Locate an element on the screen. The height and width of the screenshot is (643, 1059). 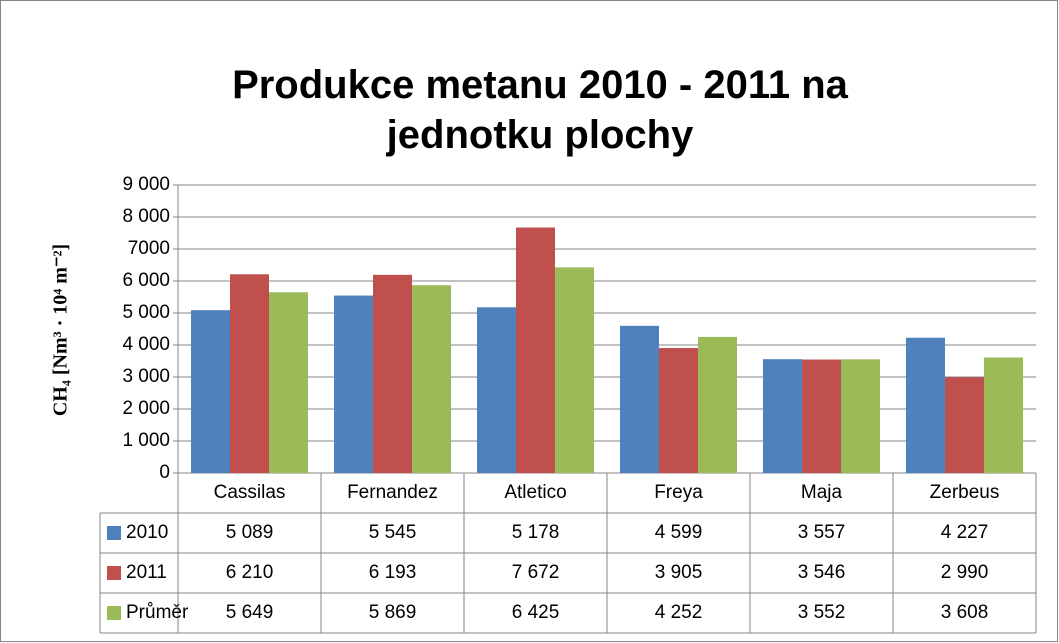
table-value: 6 425 is located at coordinates (536, 612).